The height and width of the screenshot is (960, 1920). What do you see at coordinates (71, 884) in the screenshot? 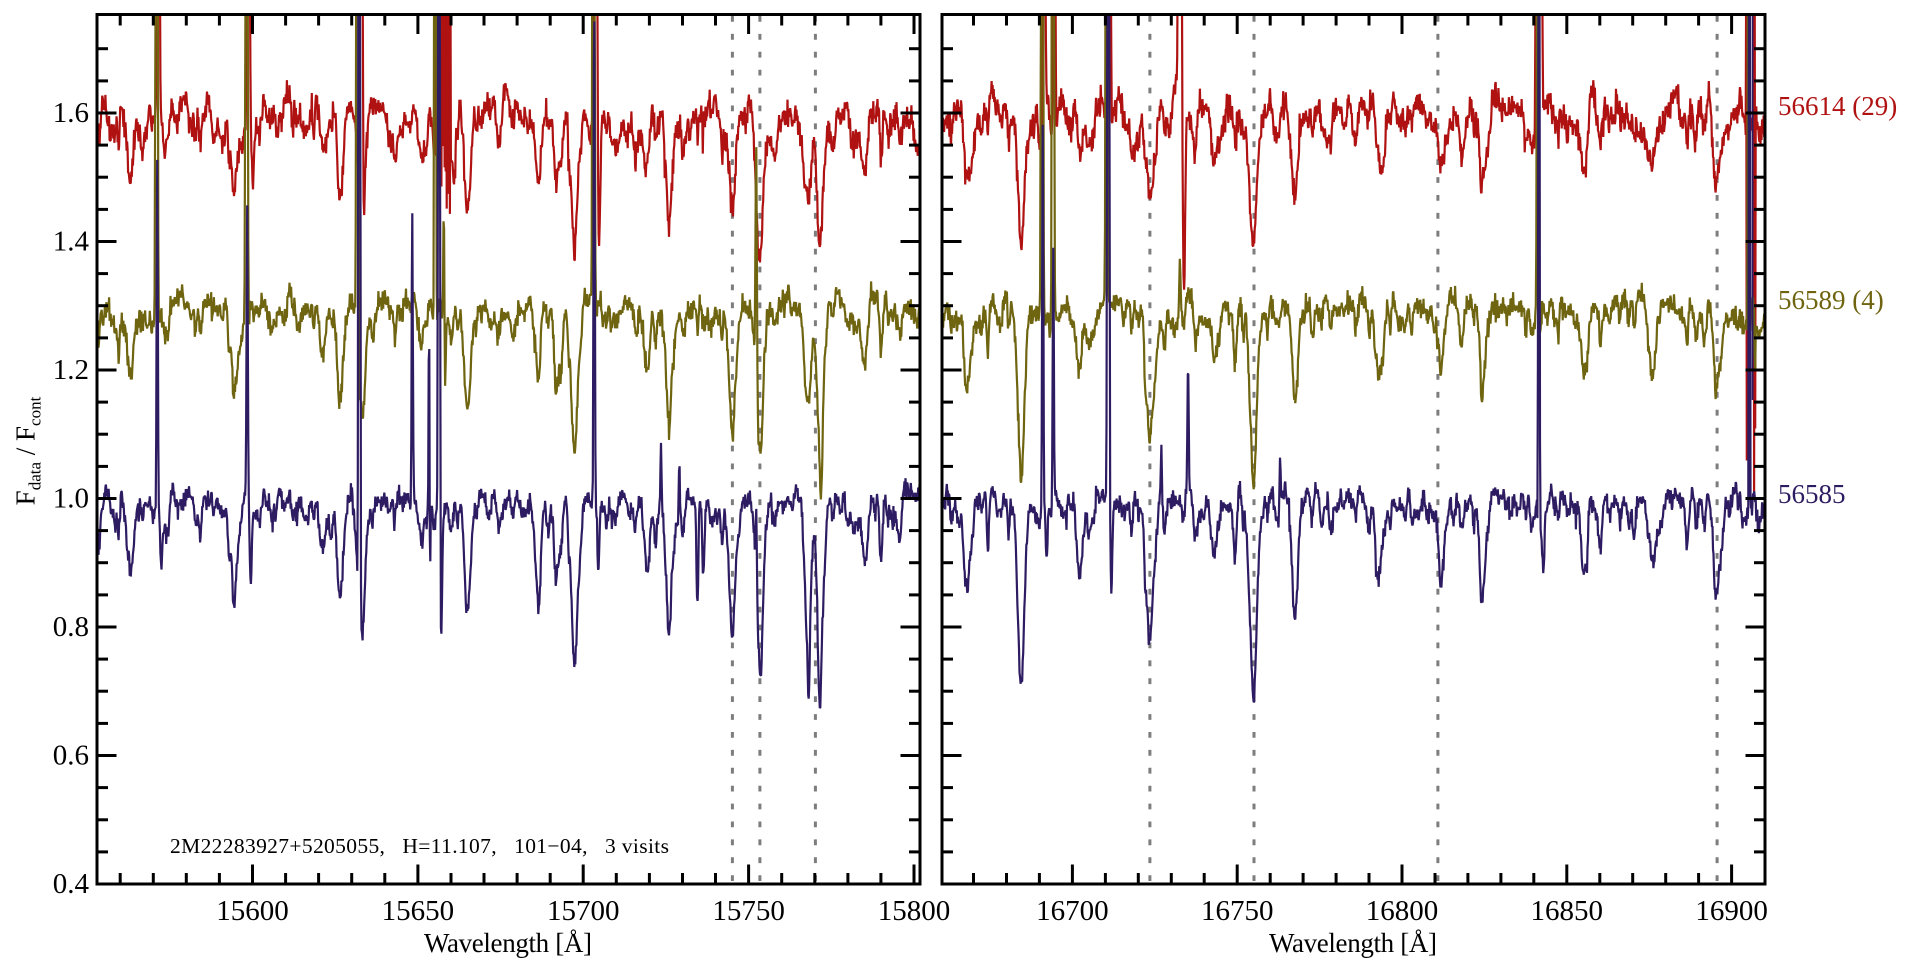
I see `svg-text: 0.4` at bounding box center [71, 884].